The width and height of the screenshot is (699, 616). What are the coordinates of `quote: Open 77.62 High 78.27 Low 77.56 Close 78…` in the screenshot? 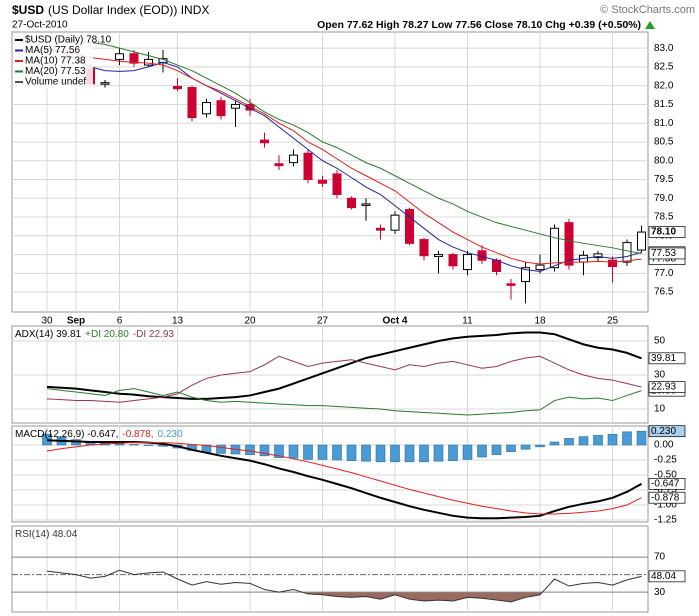 It's located at (479, 25).